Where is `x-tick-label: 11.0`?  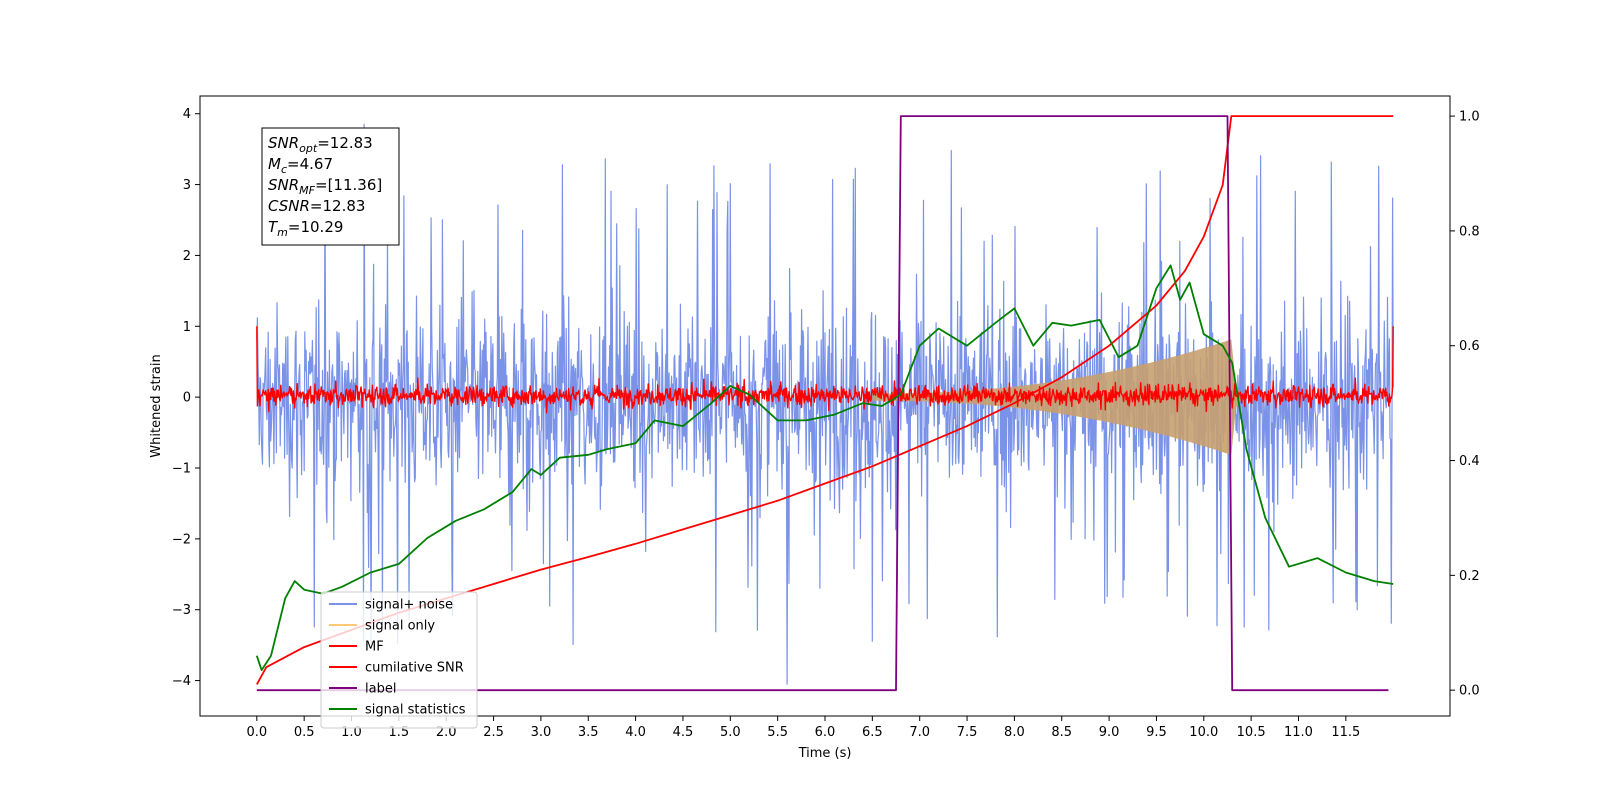
x-tick-label: 11.0 is located at coordinates (1298, 732).